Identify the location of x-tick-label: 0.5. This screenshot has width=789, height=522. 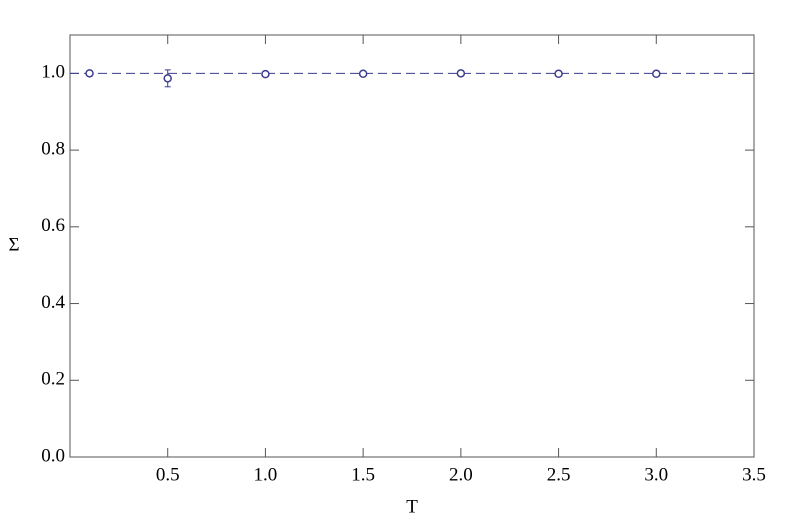
(168, 474).